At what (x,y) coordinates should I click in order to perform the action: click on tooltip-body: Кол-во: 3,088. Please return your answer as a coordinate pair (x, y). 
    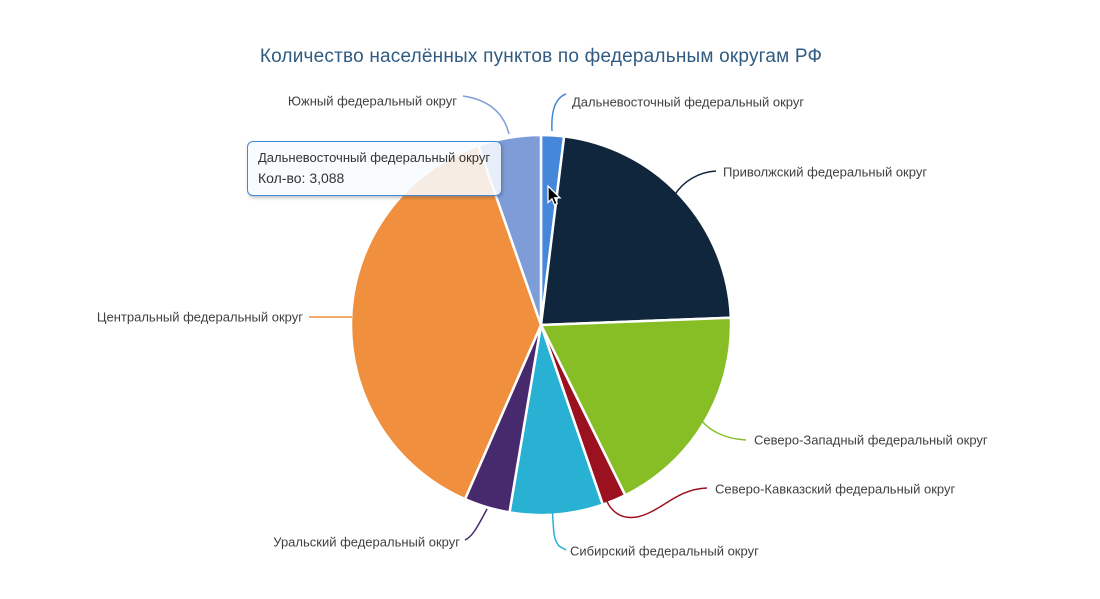
    Looking at the image, I should click on (374, 178).